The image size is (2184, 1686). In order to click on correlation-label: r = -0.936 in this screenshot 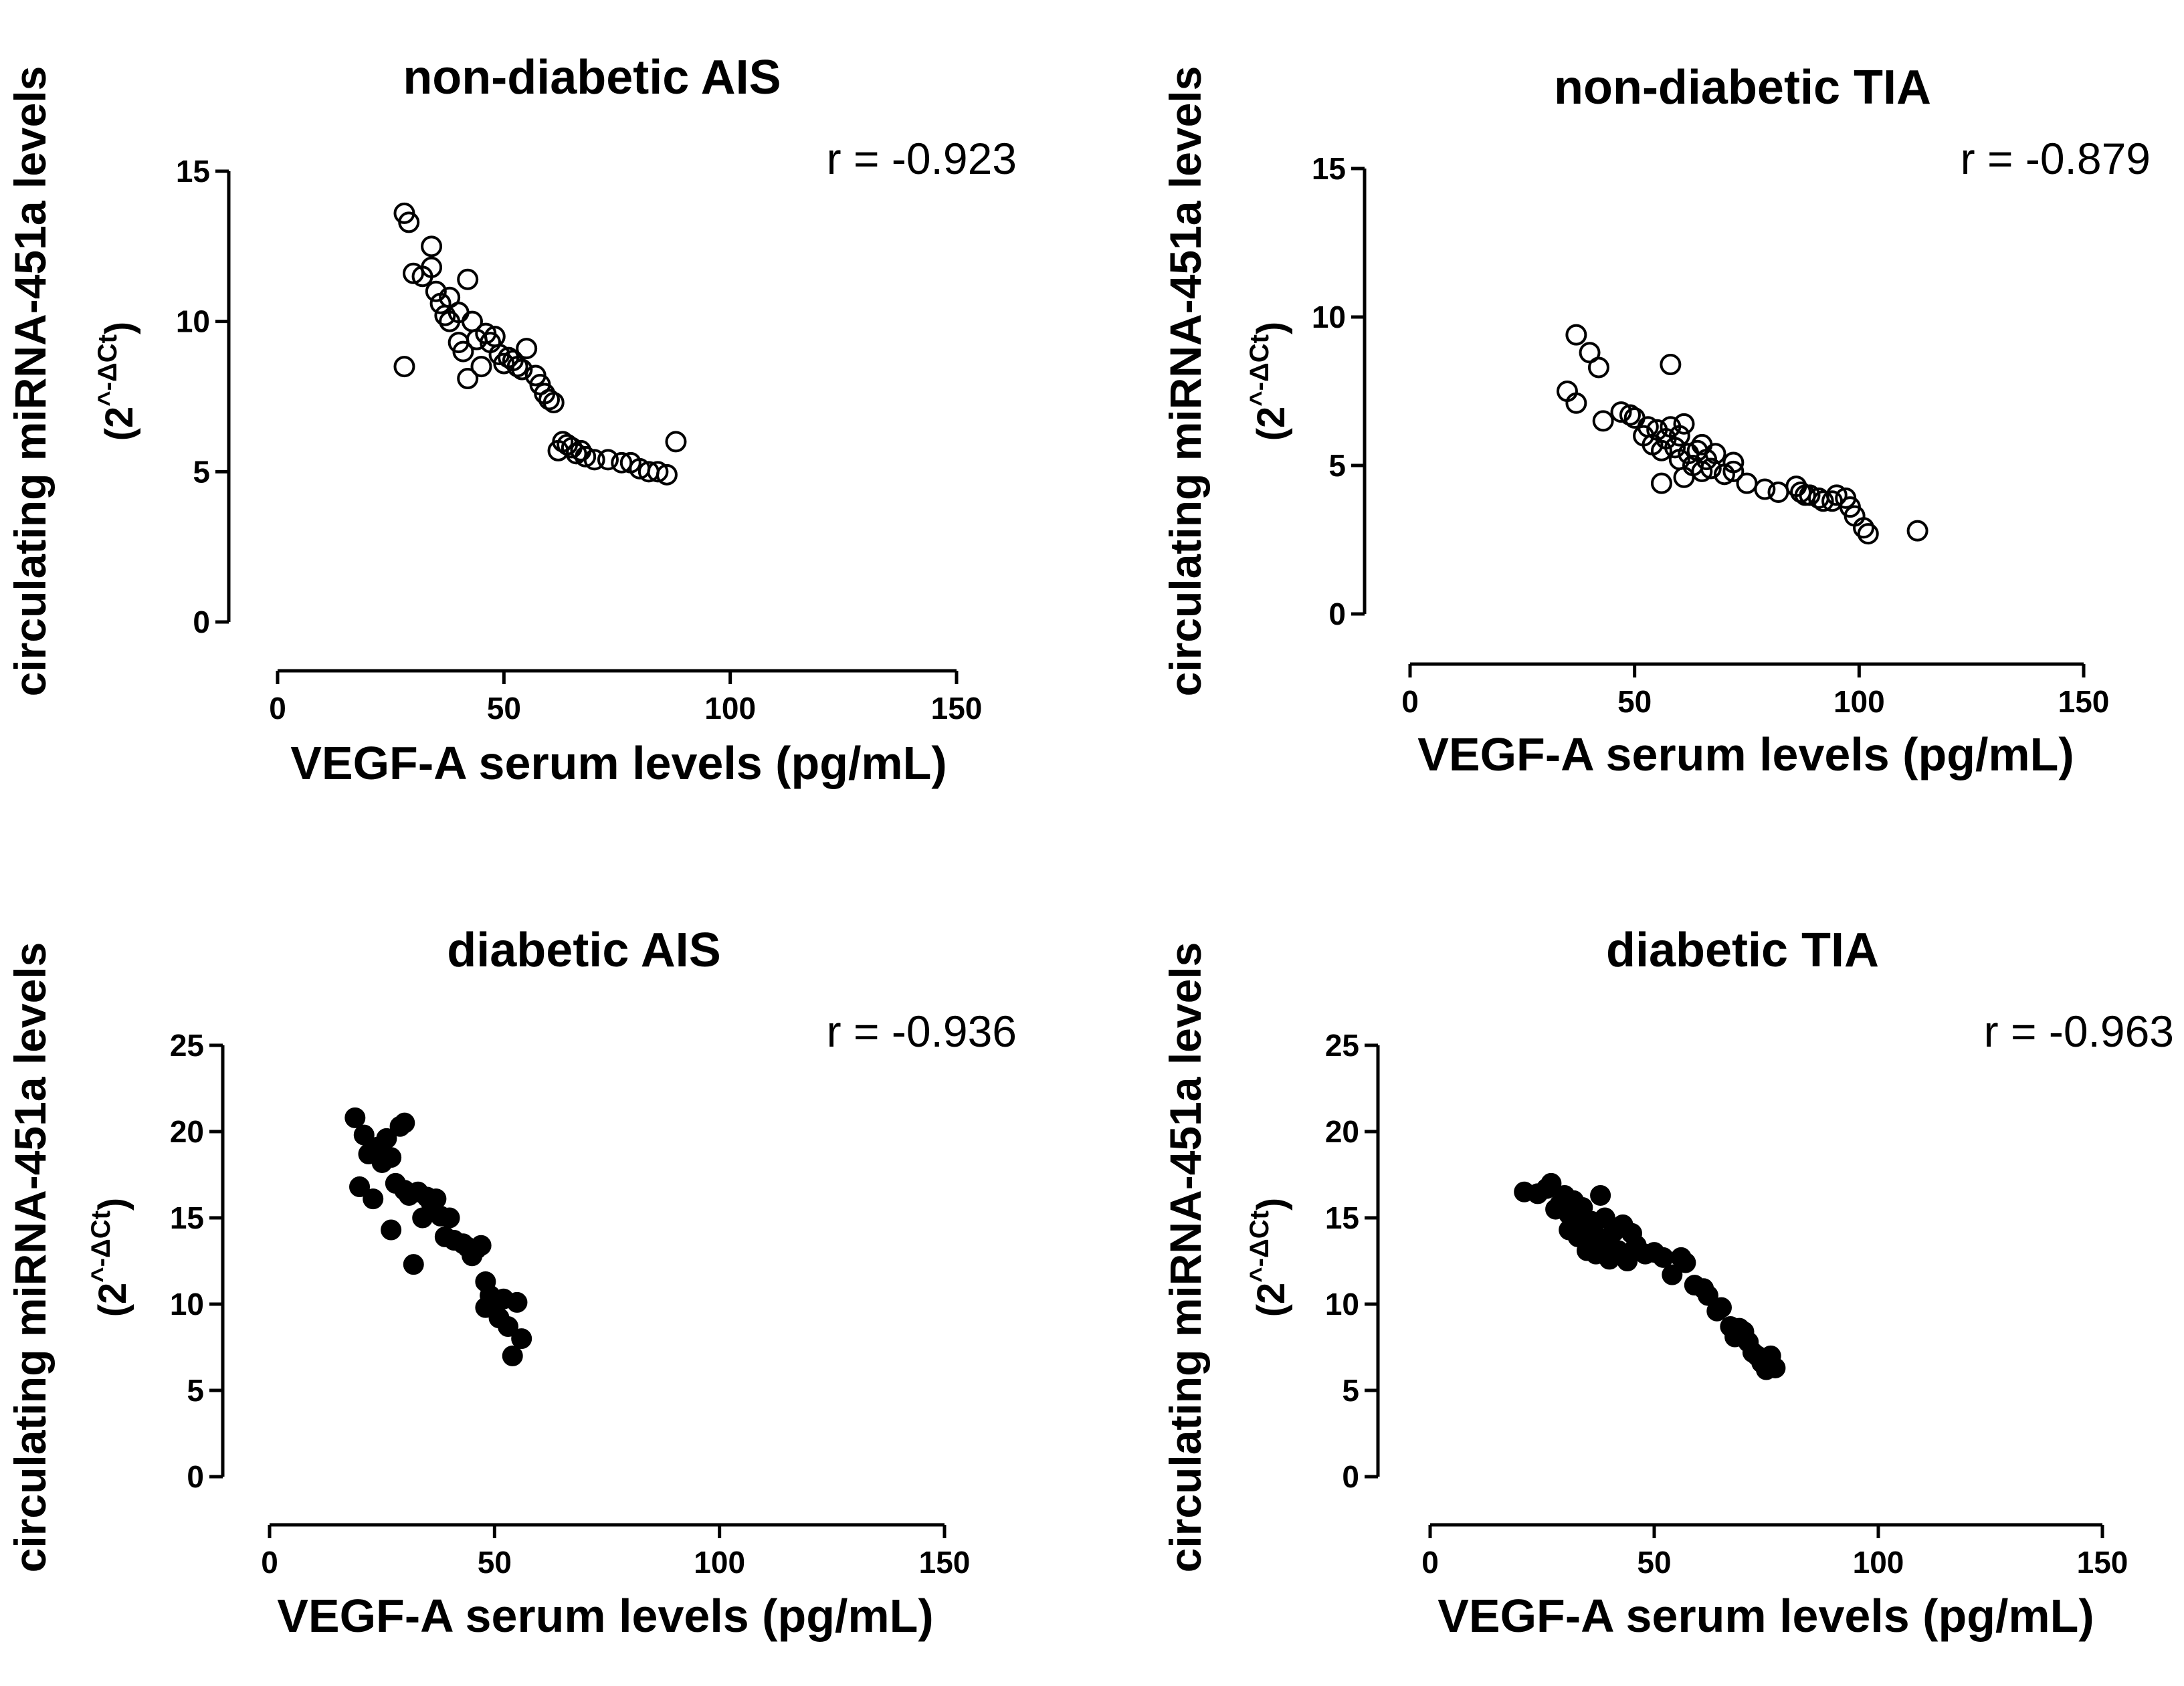, I will do `click(922, 1031)`.